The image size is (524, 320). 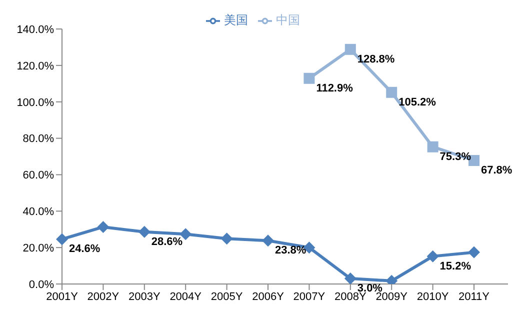 I want to click on data-label: 105.2%, so click(x=417, y=102).